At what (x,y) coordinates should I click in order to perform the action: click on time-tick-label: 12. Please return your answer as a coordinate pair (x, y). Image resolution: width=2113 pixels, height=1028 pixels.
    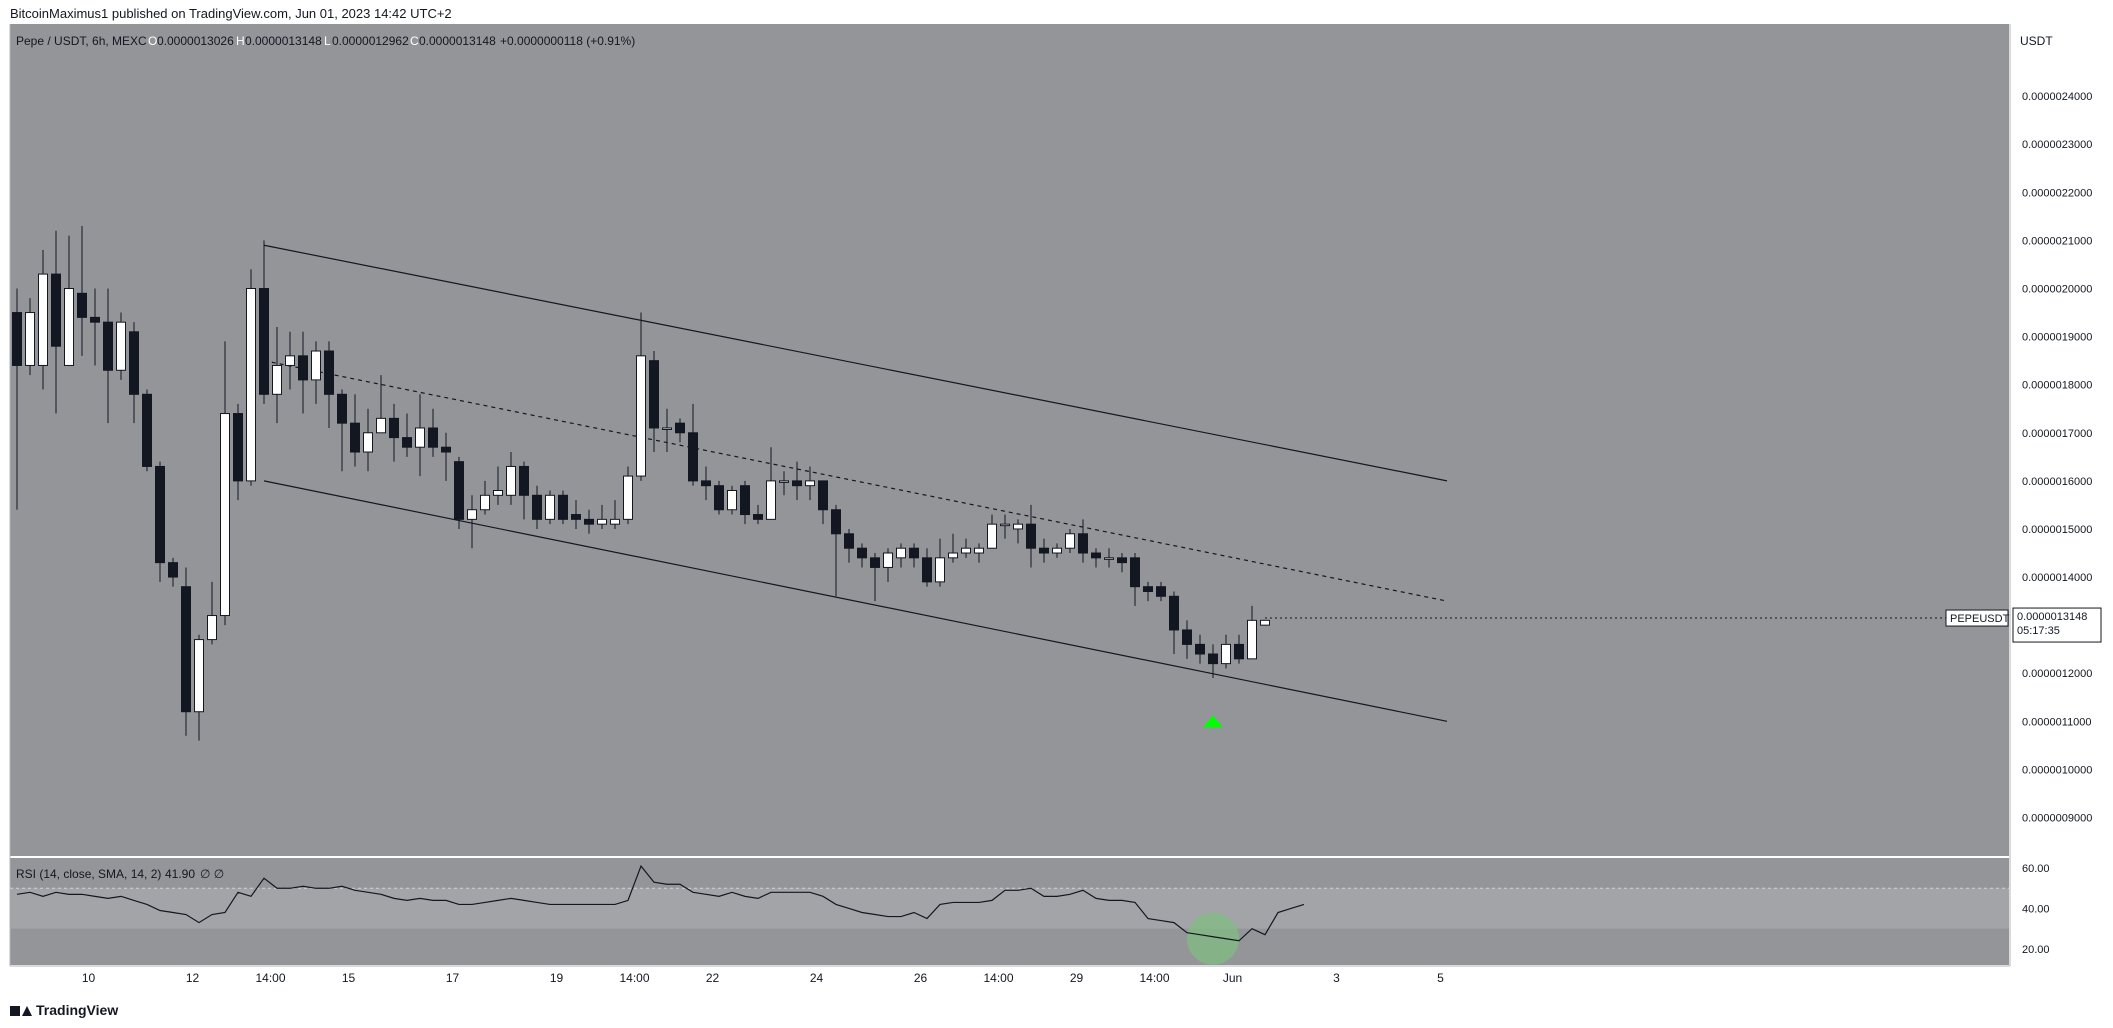
    Looking at the image, I should click on (193, 978).